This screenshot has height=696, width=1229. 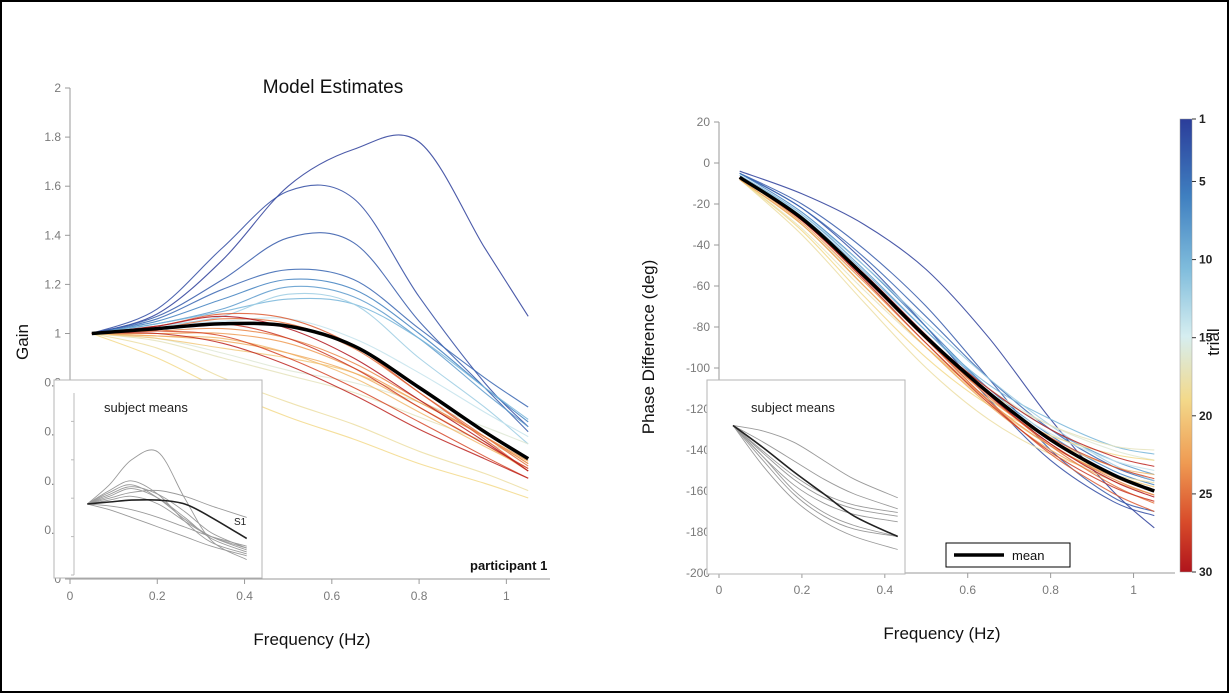 I want to click on phase-x-tick-label: 0.4, so click(x=884, y=590).